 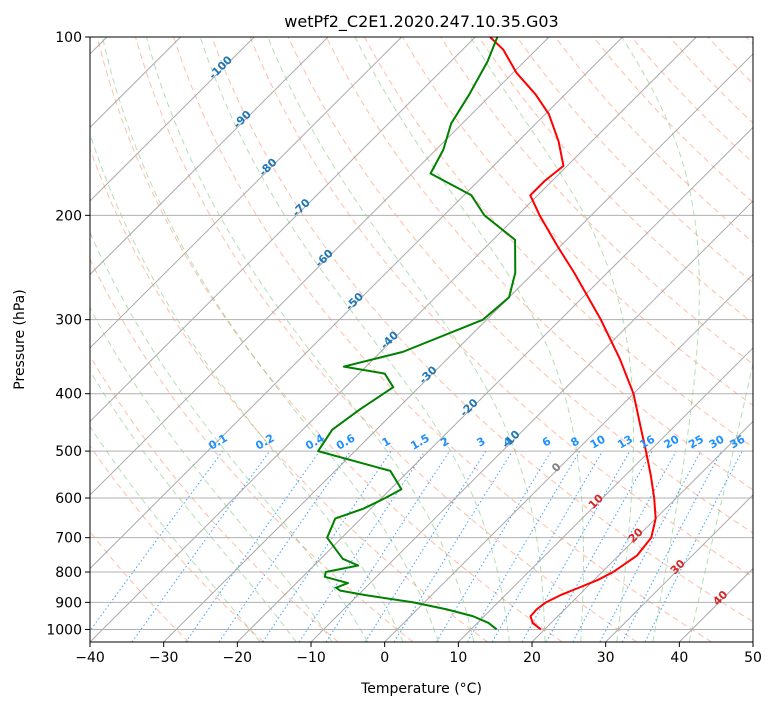 I want to click on isotherm-label: -30, so click(x=427, y=374).